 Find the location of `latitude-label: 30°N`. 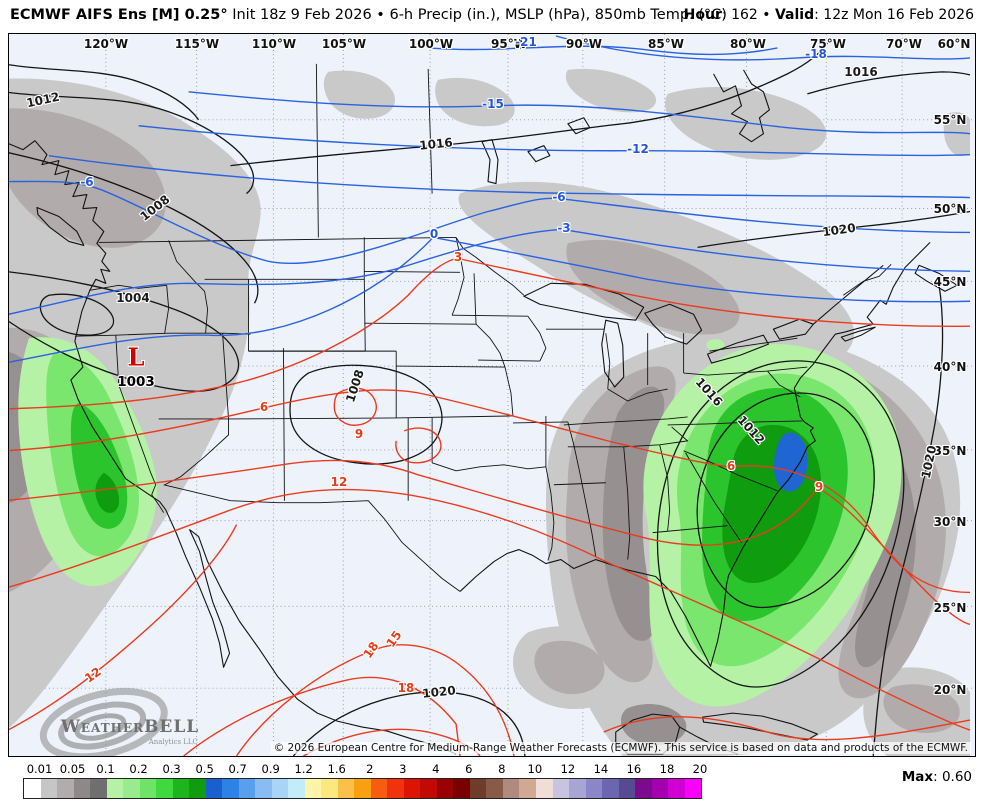

latitude-label: 30°N is located at coordinates (950, 522).